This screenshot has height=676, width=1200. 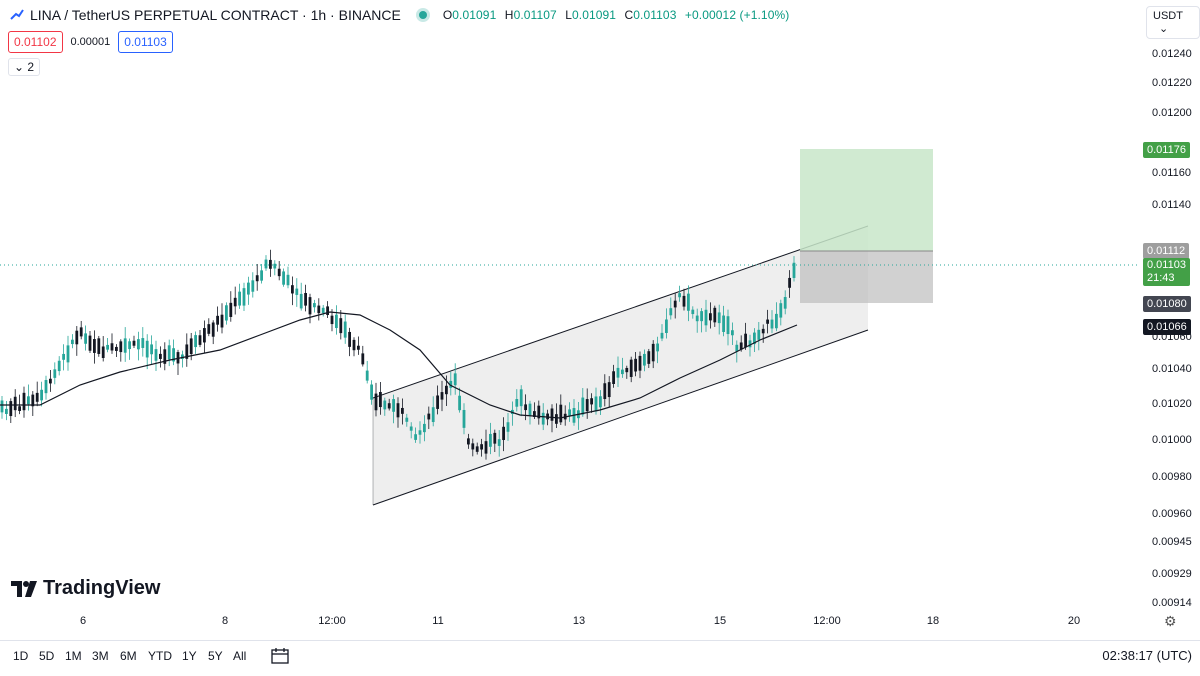 I want to click on range-button-1d: 1D, so click(x=21, y=656).